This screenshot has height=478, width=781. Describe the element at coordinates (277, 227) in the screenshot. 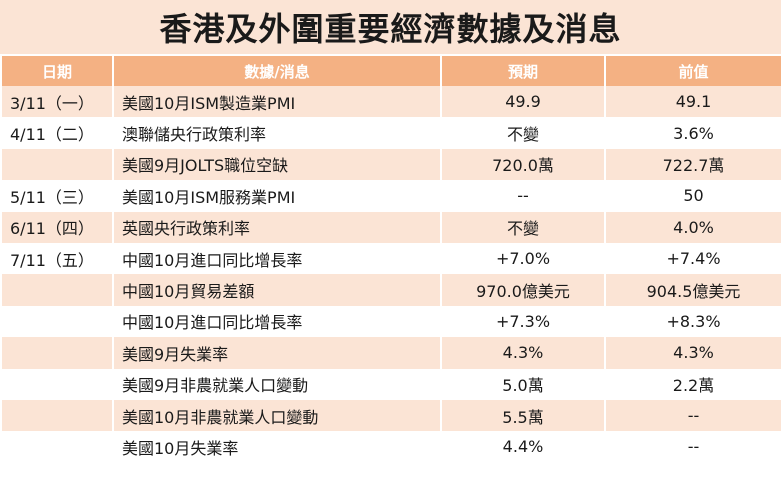

I see `cell-item: 英國央行政策利率` at that location.